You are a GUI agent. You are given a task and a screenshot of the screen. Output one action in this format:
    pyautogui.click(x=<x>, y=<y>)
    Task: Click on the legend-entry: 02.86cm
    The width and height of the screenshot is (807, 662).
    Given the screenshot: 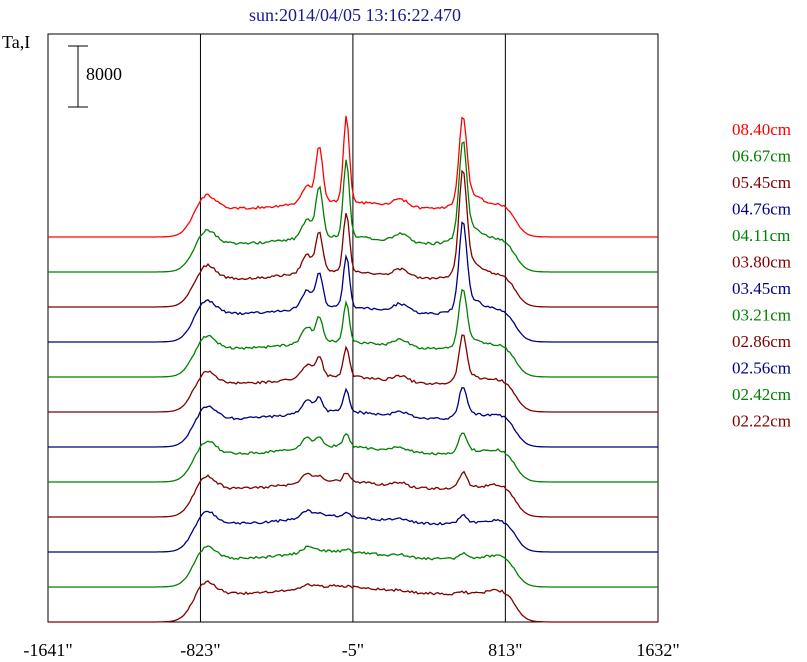 What is the action you would take?
    pyautogui.click(x=761, y=341)
    